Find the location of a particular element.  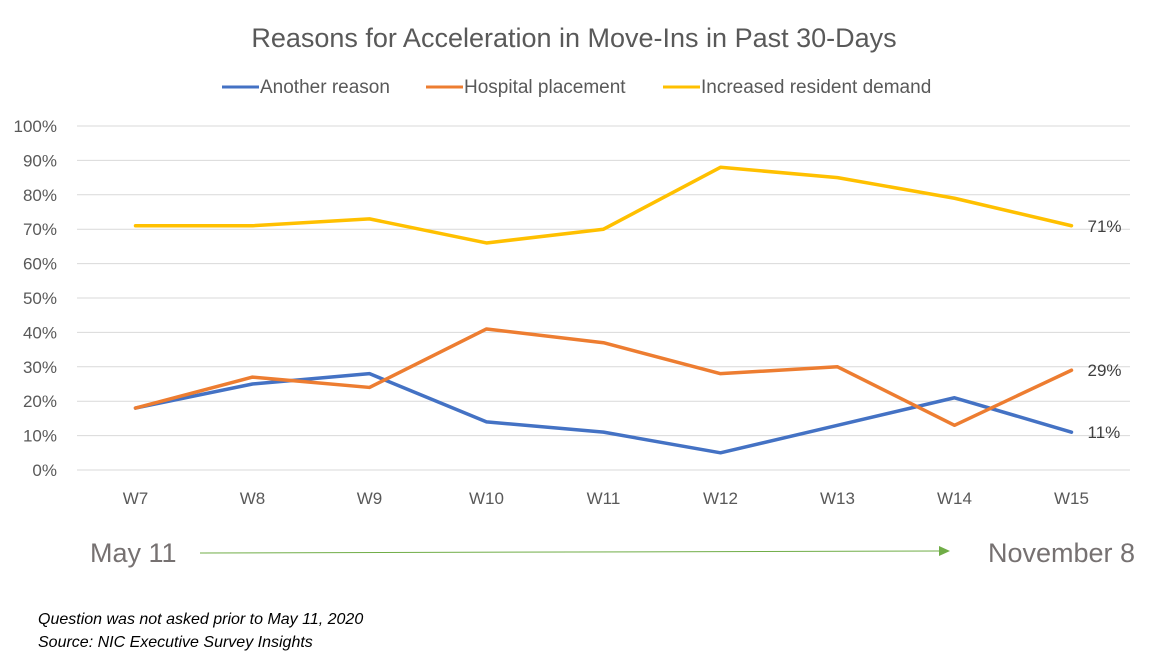

y-tick-label: 10% is located at coordinates (40, 436).